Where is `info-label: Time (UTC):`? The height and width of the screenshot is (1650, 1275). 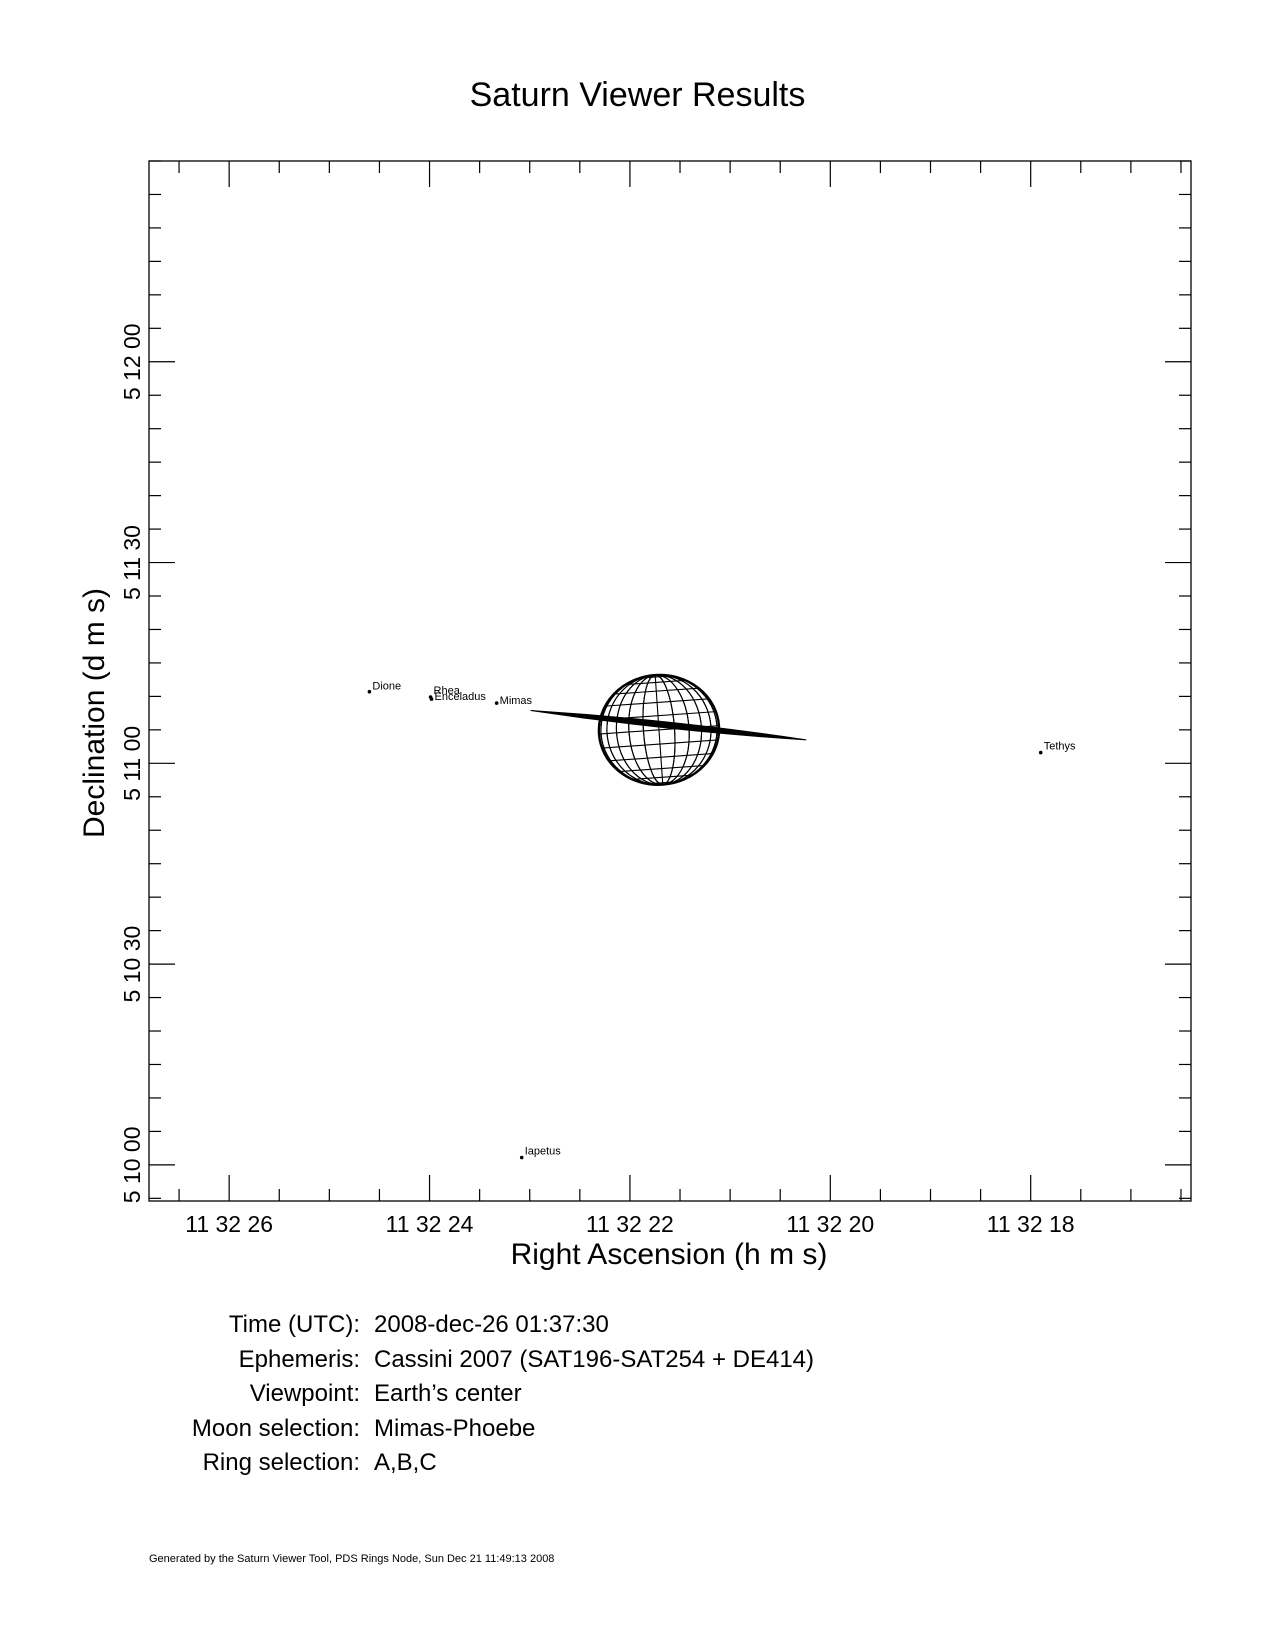 info-label: Time (UTC): is located at coordinates (294, 1324).